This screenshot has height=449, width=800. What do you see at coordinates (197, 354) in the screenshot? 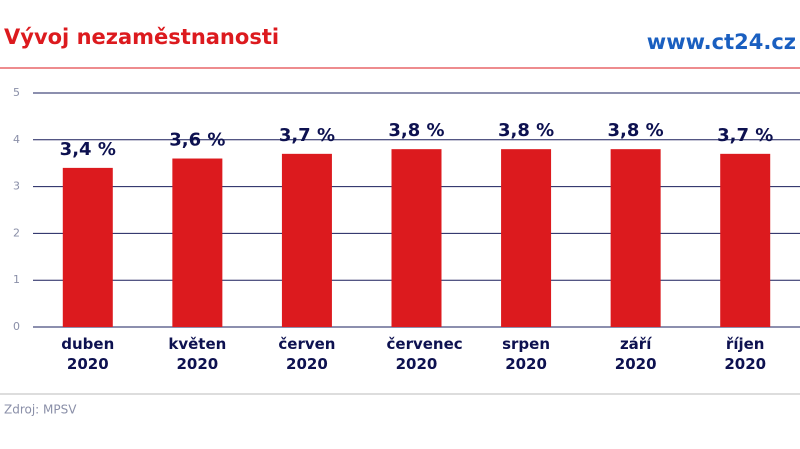
I see `x-tick-label: květen 2020` at bounding box center [197, 354].